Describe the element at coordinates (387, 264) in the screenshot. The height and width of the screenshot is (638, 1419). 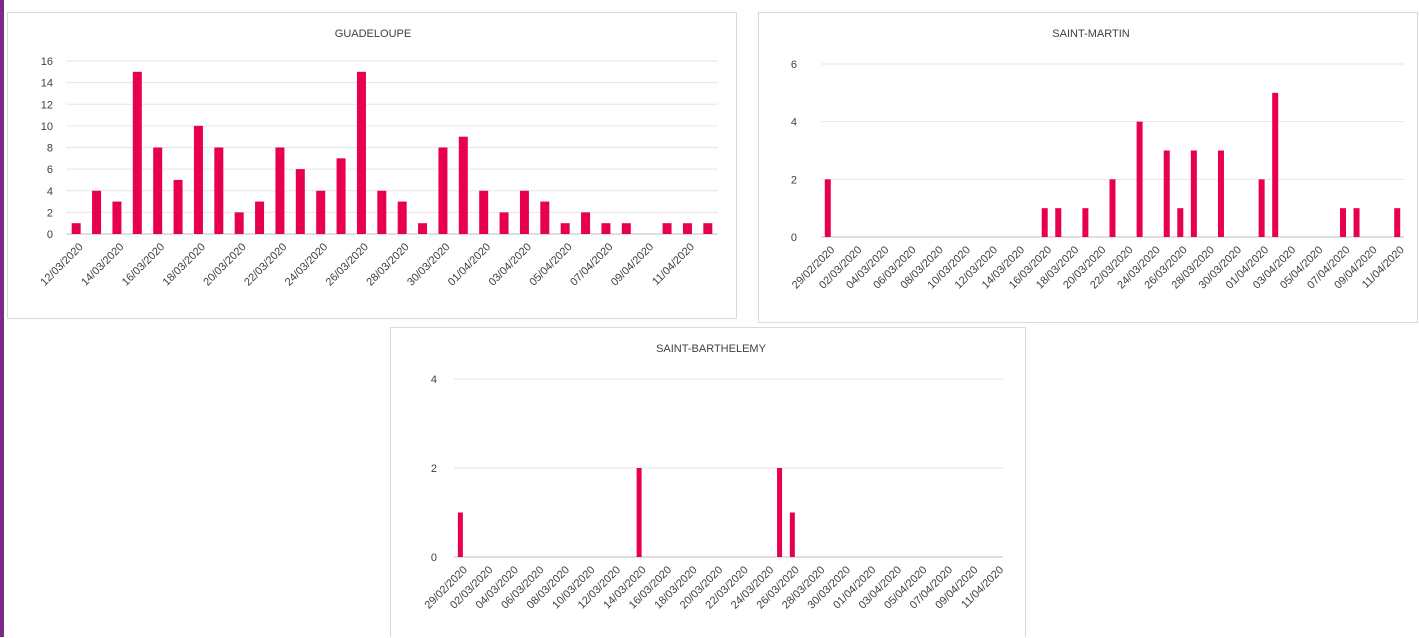
I see `x-tick-label: 28/03/2020` at that location.